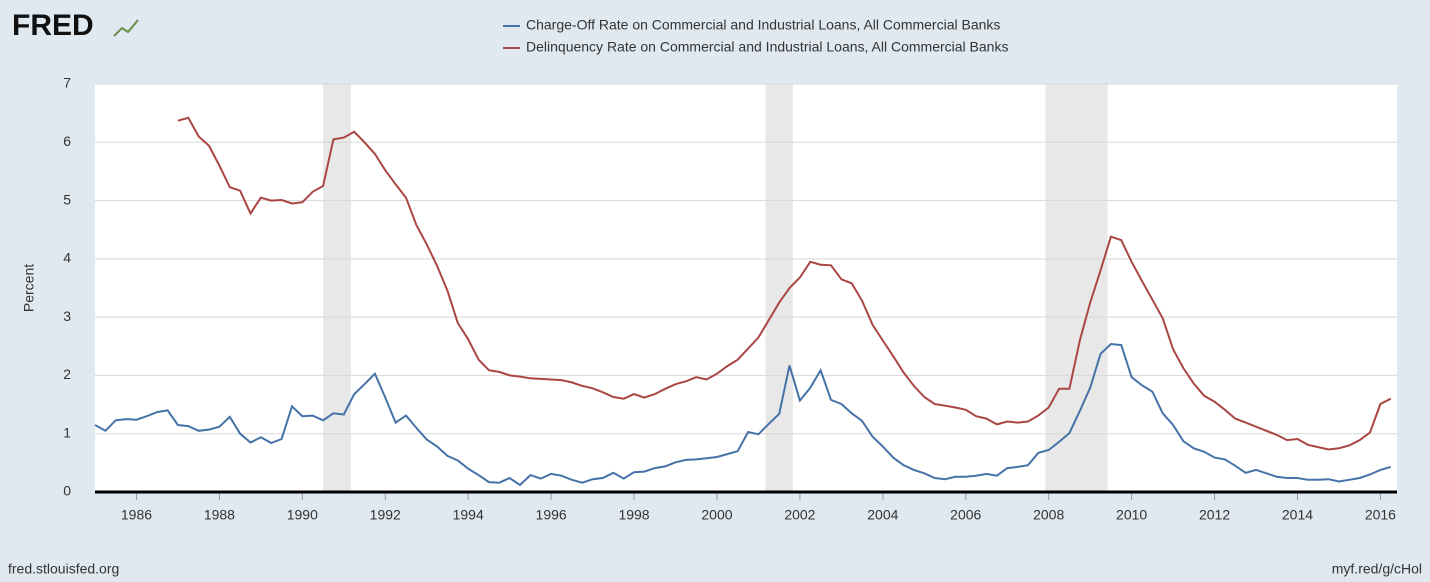 The height and width of the screenshot is (582, 1430). What do you see at coordinates (385, 515) in the screenshot?
I see `x-tick-label: 1992` at bounding box center [385, 515].